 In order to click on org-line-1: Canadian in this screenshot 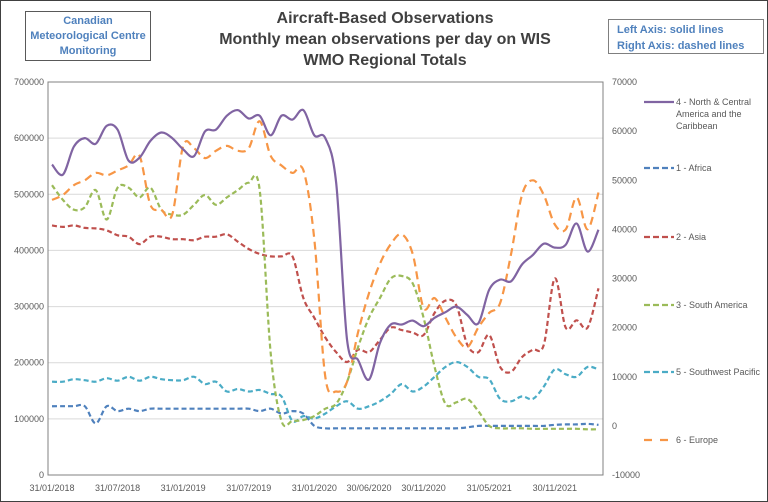, I will do `click(88, 21)`.